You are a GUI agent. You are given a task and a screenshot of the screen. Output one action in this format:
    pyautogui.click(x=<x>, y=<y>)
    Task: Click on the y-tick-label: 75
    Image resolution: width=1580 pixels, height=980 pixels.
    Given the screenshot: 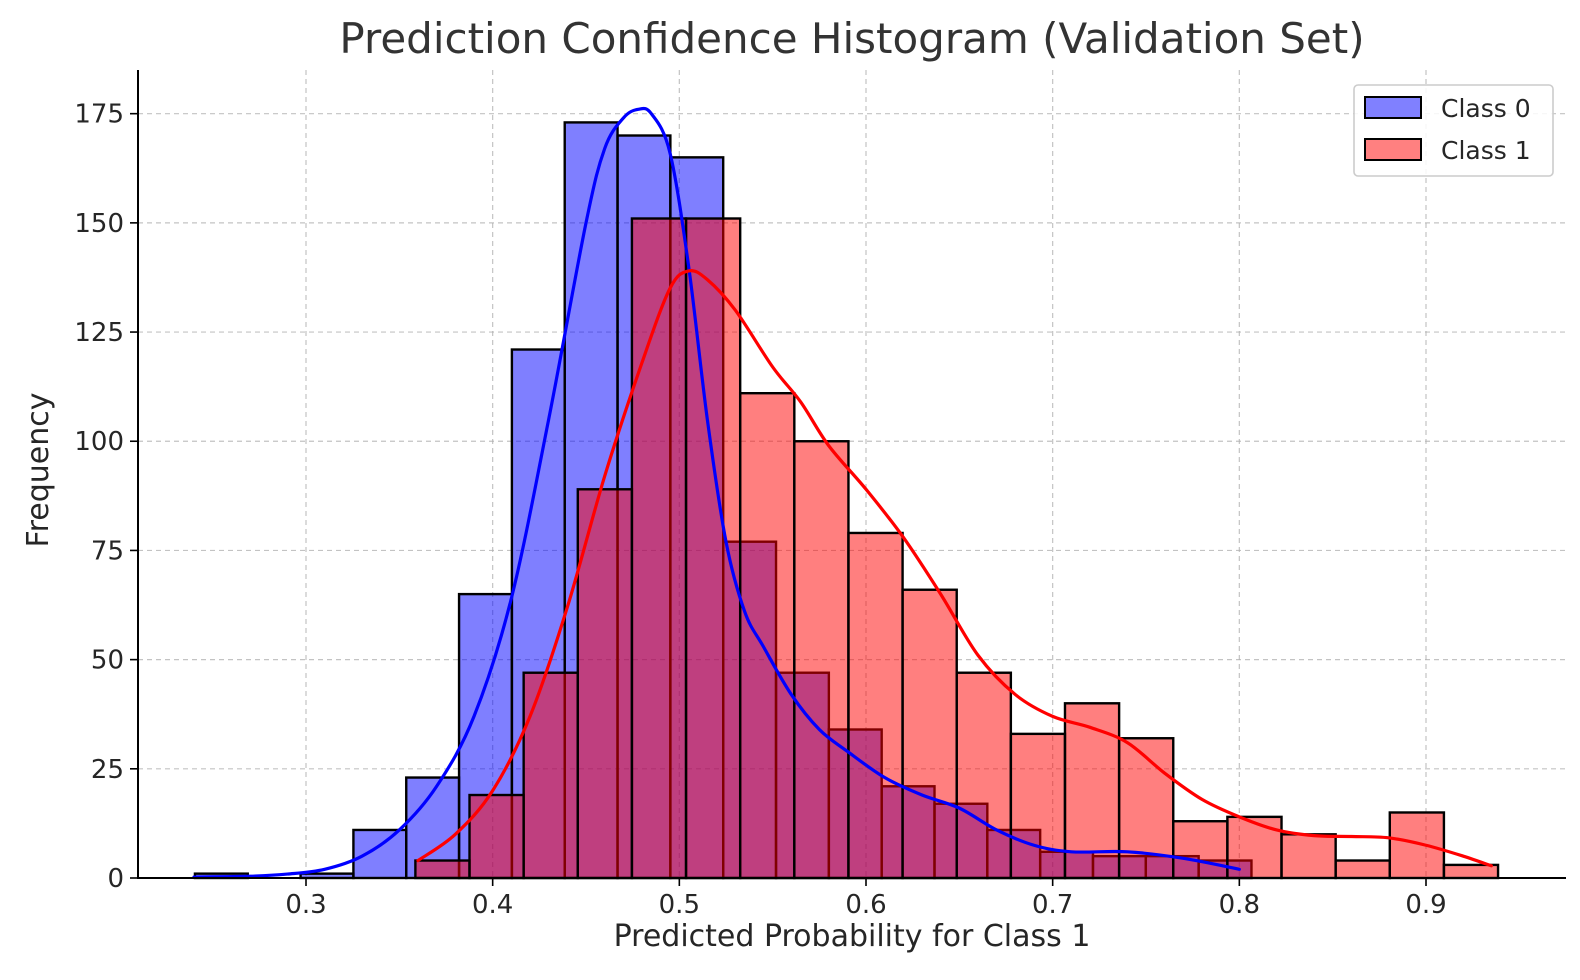 What is the action you would take?
    pyautogui.click(x=107, y=551)
    